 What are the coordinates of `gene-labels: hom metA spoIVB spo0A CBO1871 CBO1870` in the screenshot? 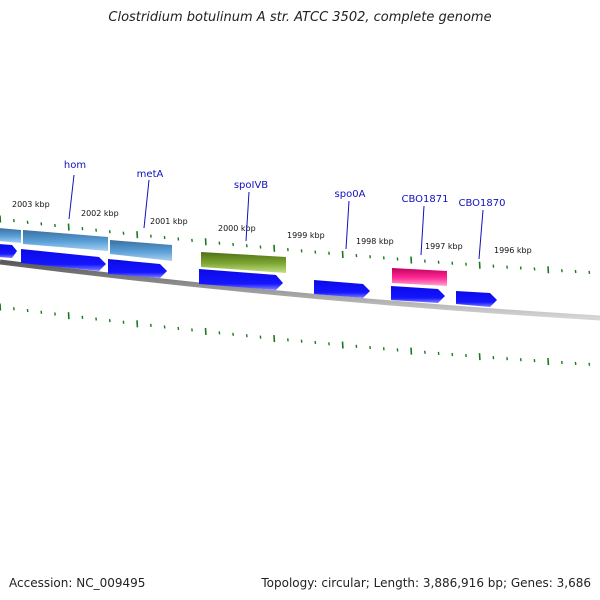 It's located at (285, 184).